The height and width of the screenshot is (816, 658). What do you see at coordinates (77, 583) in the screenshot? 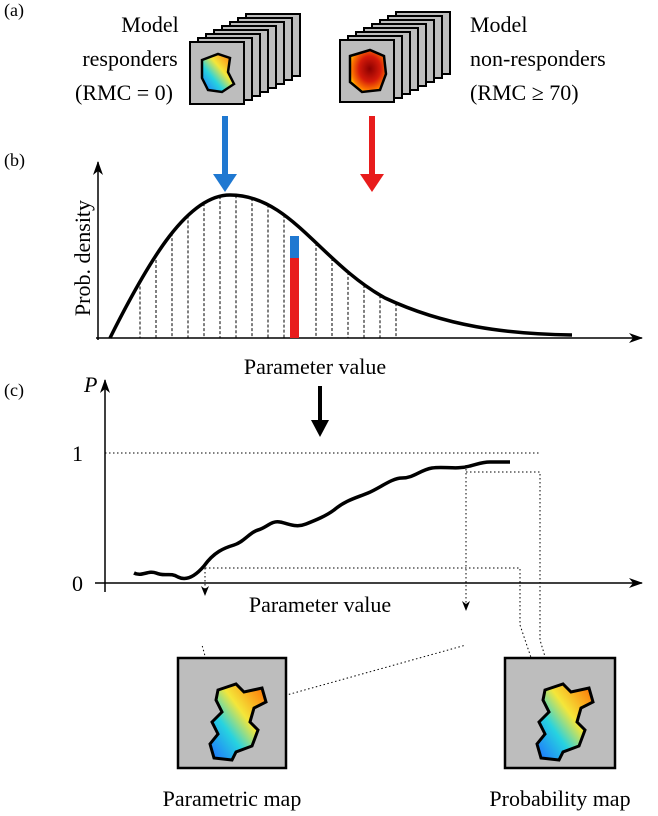
I see `y-tick-label: 0` at bounding box center [77, 583].